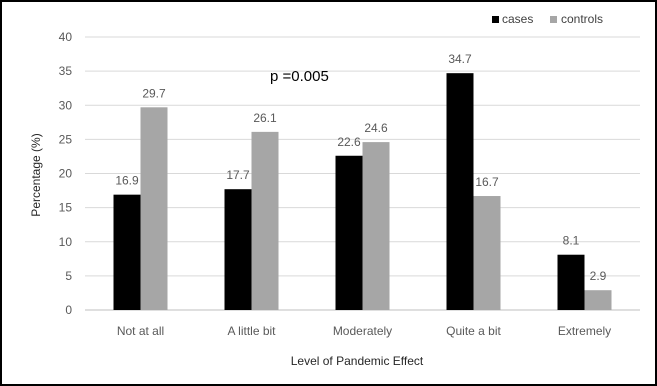 The width and height of the screenshot is (657, 386). I want to click on y-tick-label: 0, so click(68, 310).